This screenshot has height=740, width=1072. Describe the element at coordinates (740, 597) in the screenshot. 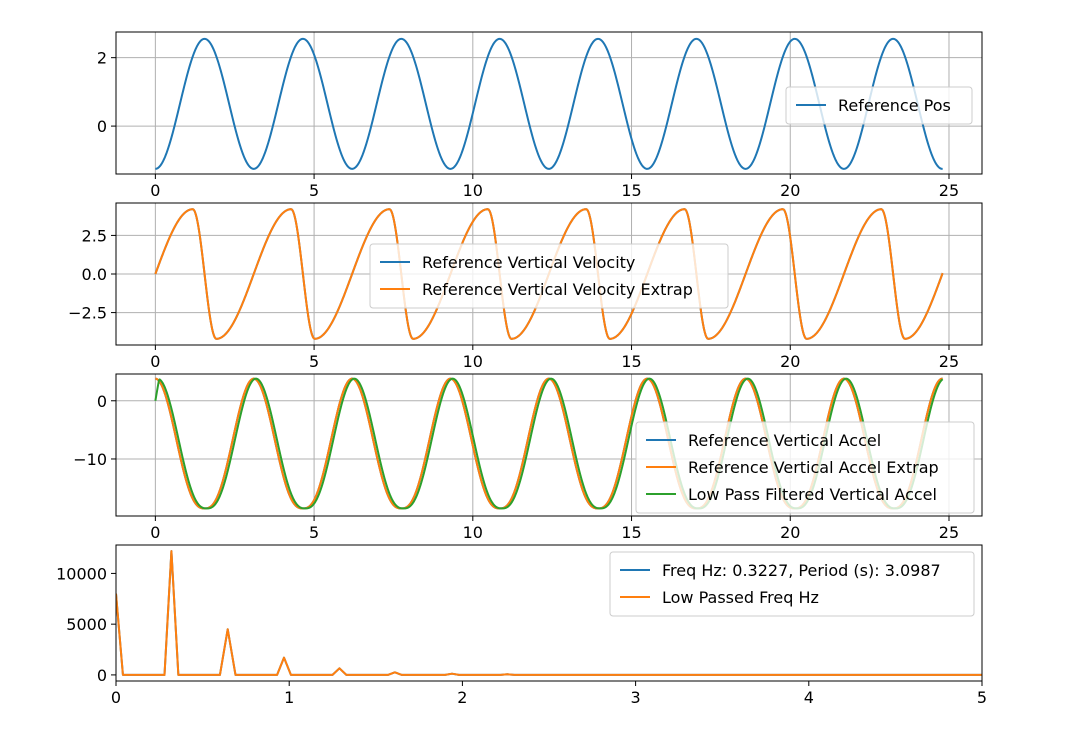

I see `legend-label: Low Passed Freq Hz` at that location.